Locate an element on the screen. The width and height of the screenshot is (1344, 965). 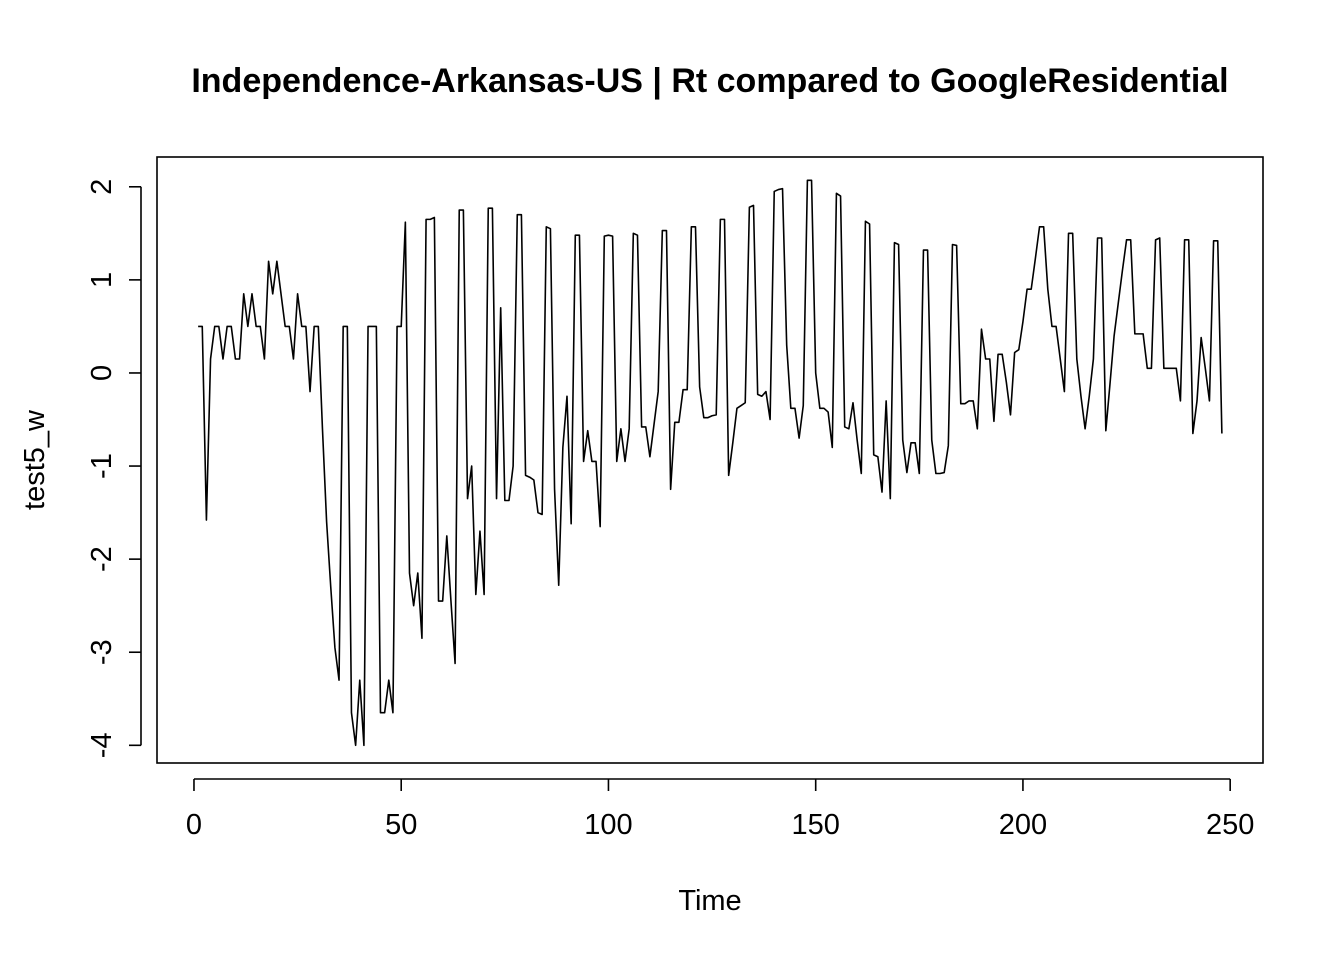
y-axis-label: test5_w is located at coordinates (35, 459).